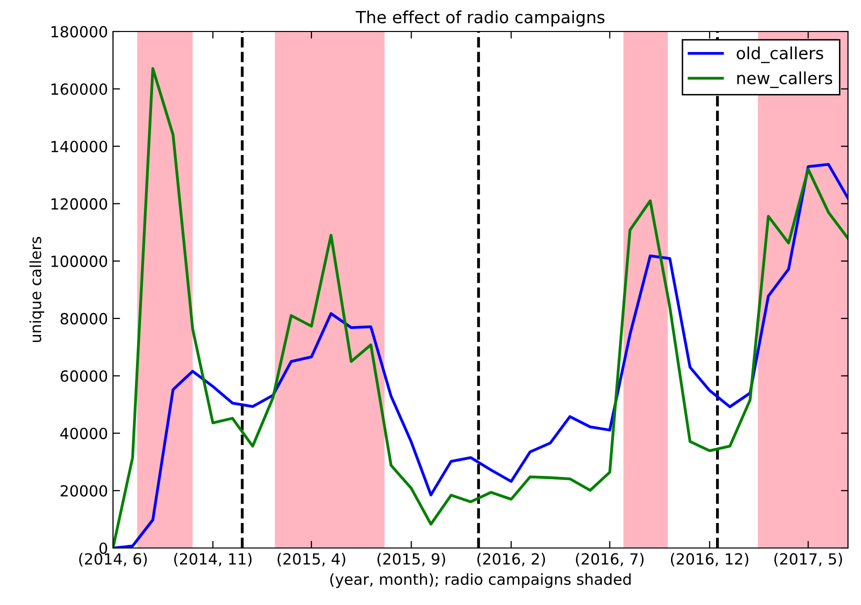 This screenshot has height=605, width=861. I want to click on y-tick-label: 100000, so click(79, 262).